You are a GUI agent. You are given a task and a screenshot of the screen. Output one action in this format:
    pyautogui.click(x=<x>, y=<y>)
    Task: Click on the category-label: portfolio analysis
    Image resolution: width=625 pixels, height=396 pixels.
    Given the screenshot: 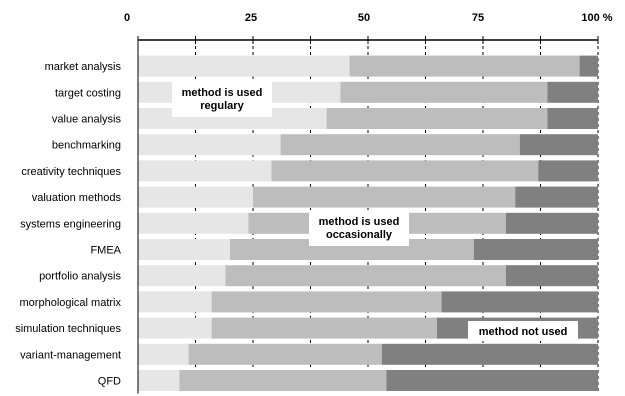 What is the action you would take?
    pyautogui.click(x=80, y=277)
    